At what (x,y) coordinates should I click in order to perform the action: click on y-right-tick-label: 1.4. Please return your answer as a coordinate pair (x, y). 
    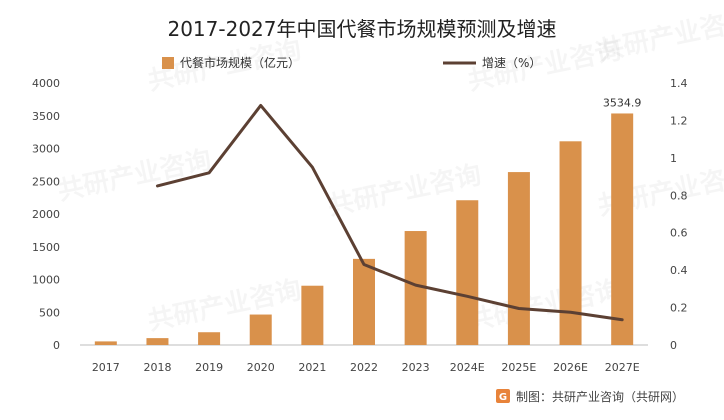
    Looking at the image, I should click on (679, 83).